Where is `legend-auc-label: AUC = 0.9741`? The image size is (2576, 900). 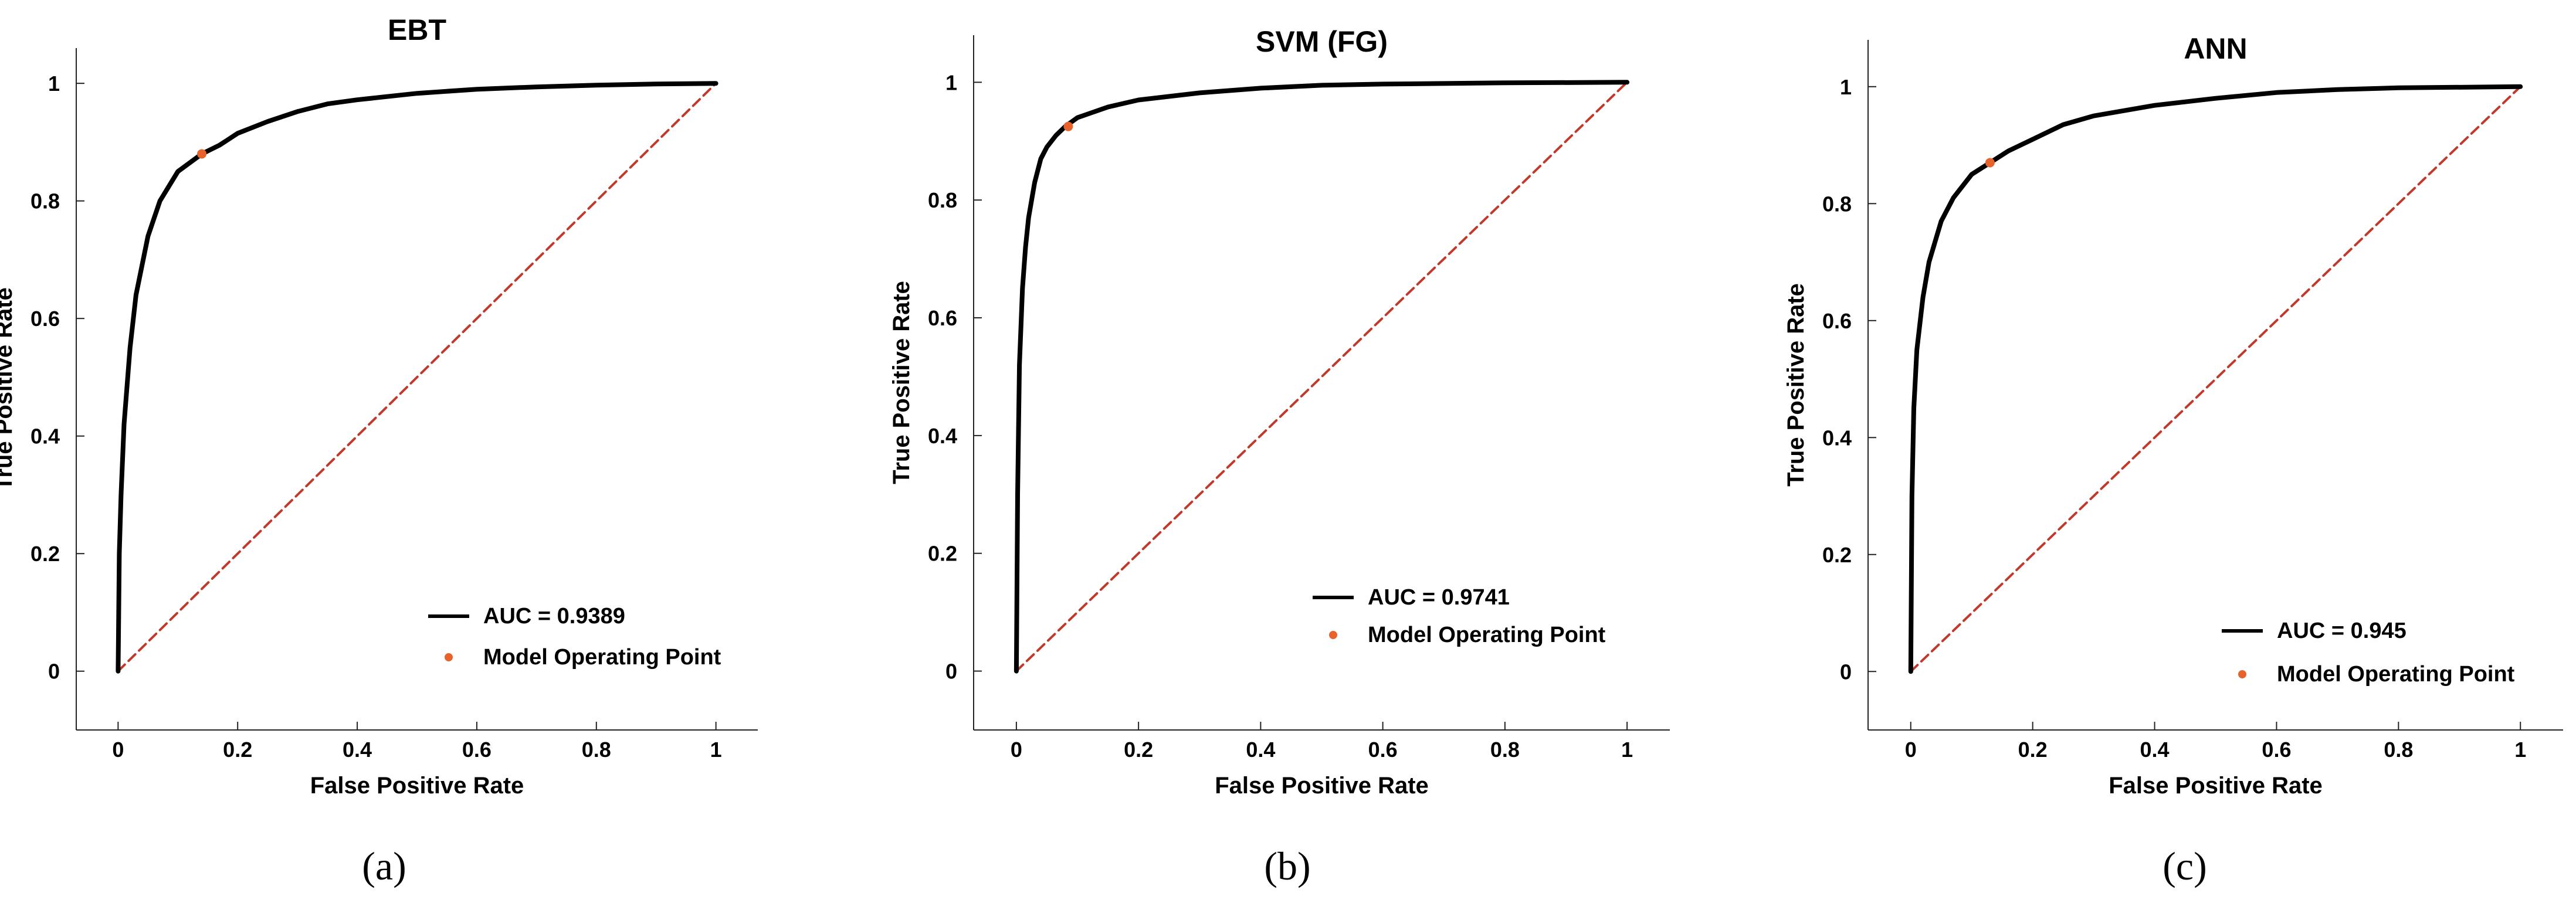 legend-auc-label: AUC = 0.9741 is located at coordinates (1439, 597).